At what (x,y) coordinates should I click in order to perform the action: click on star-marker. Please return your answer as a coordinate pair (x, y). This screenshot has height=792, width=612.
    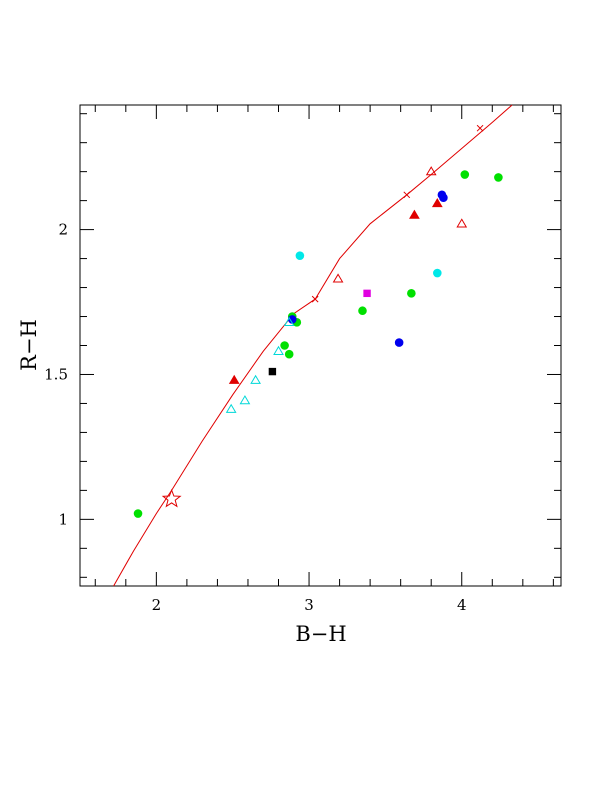
    Looking at the image, I should click on (171, 498).